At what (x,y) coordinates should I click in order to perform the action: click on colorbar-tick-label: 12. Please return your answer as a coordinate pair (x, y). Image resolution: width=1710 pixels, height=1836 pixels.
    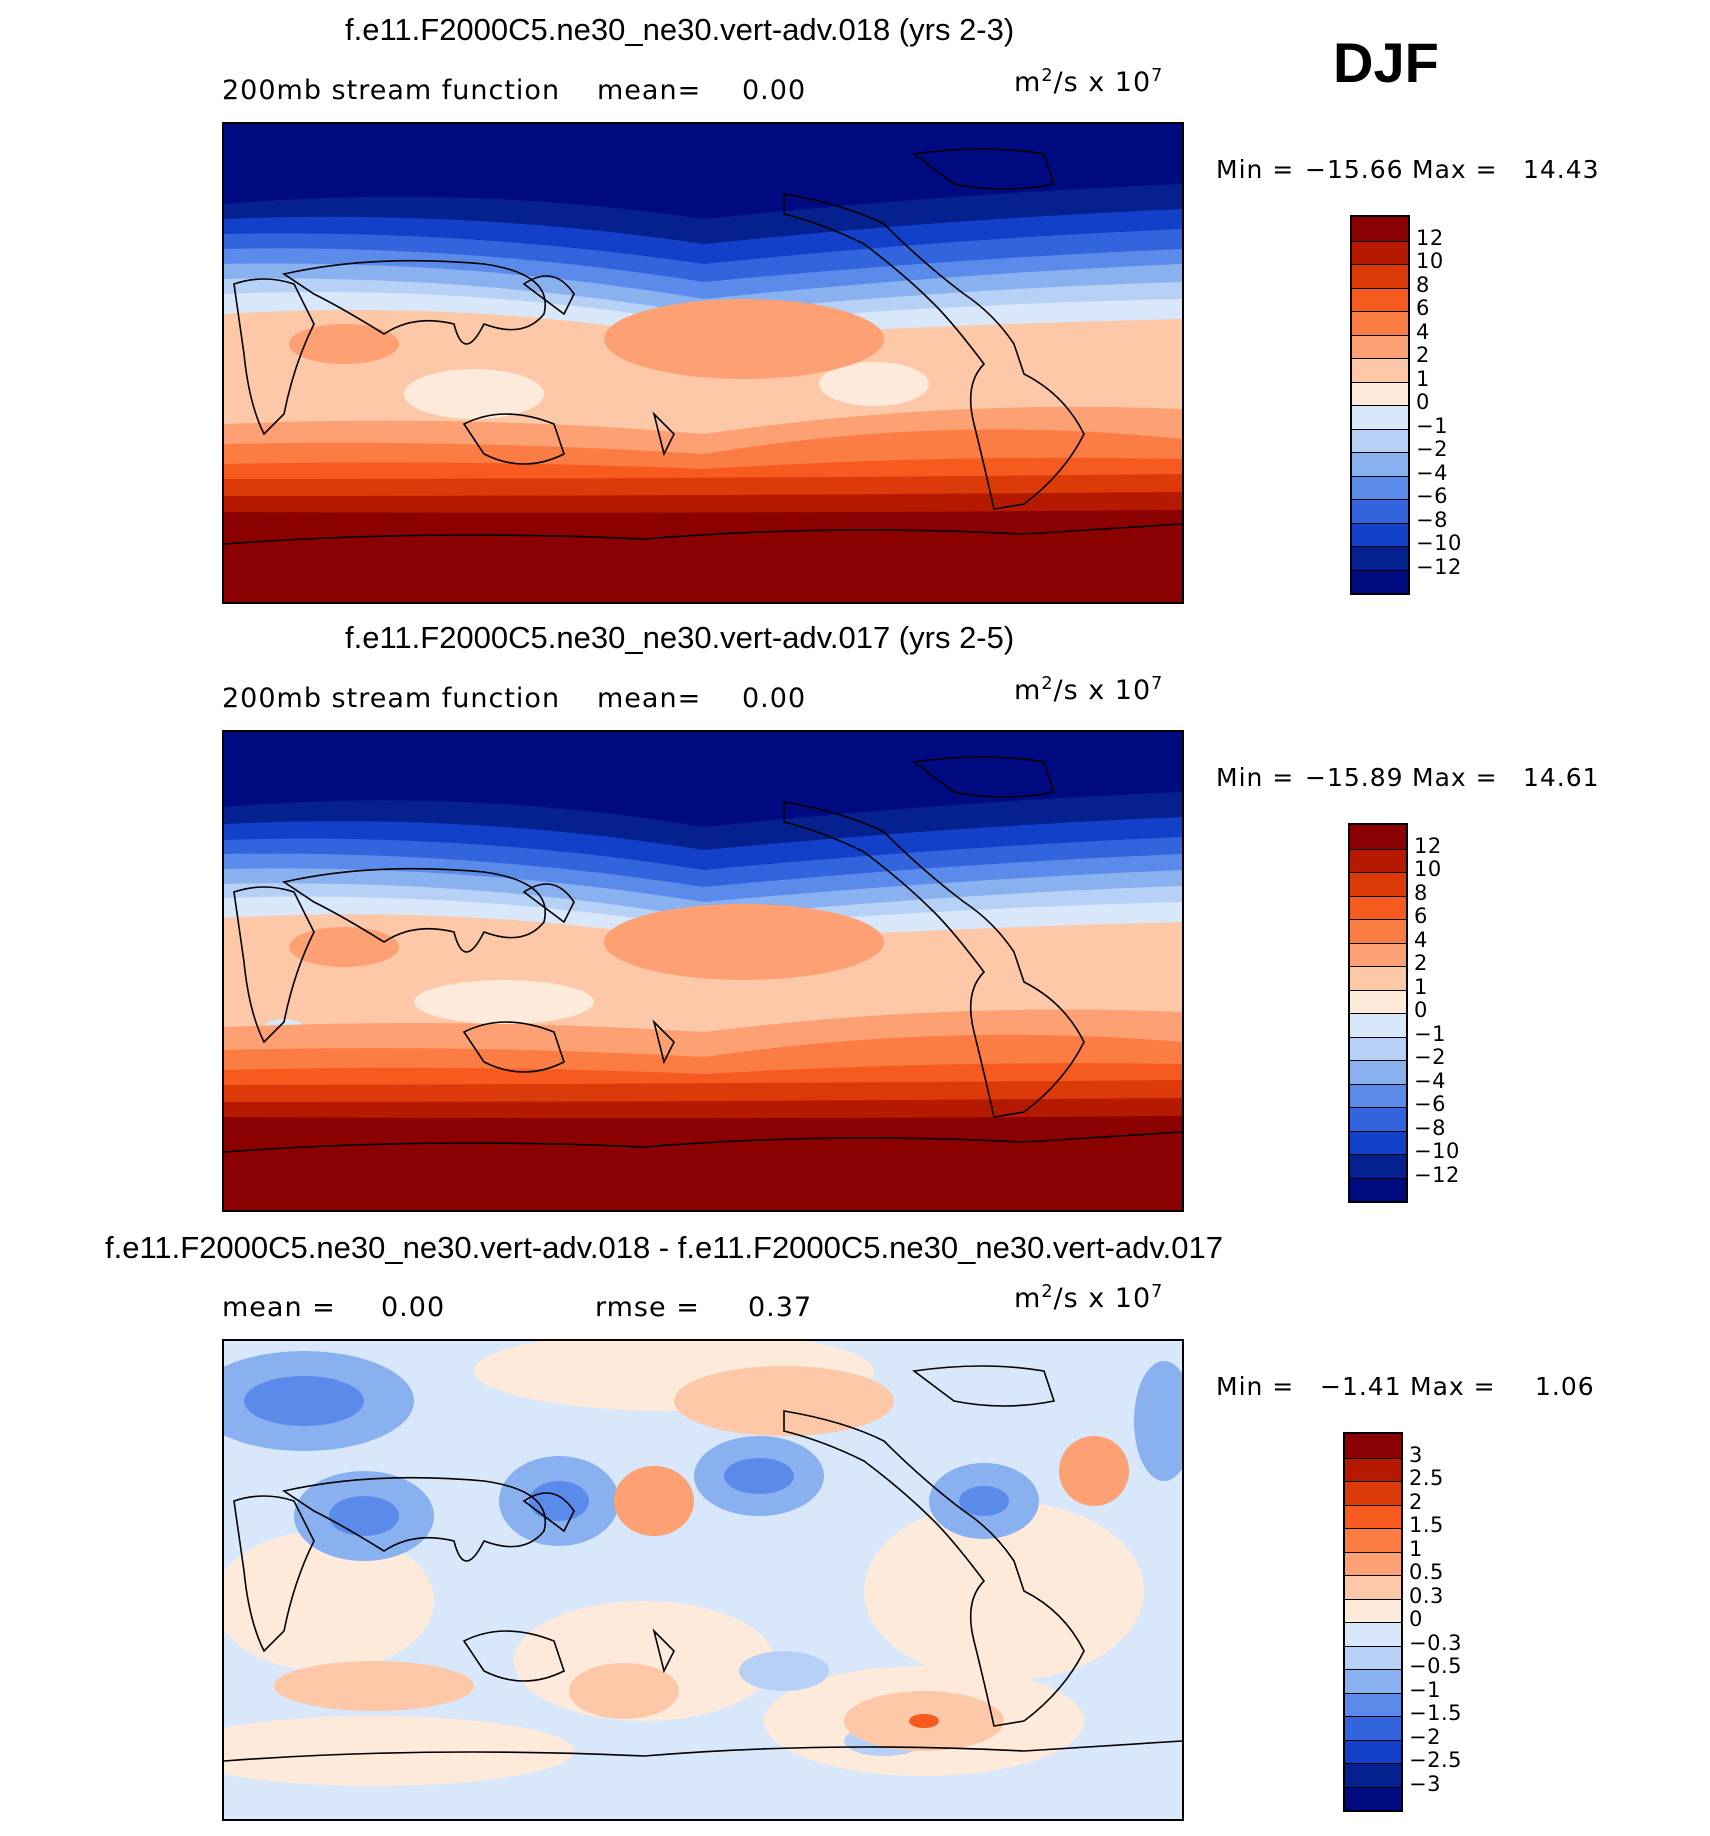
    Looking at the image, I should click on (1428, 845).